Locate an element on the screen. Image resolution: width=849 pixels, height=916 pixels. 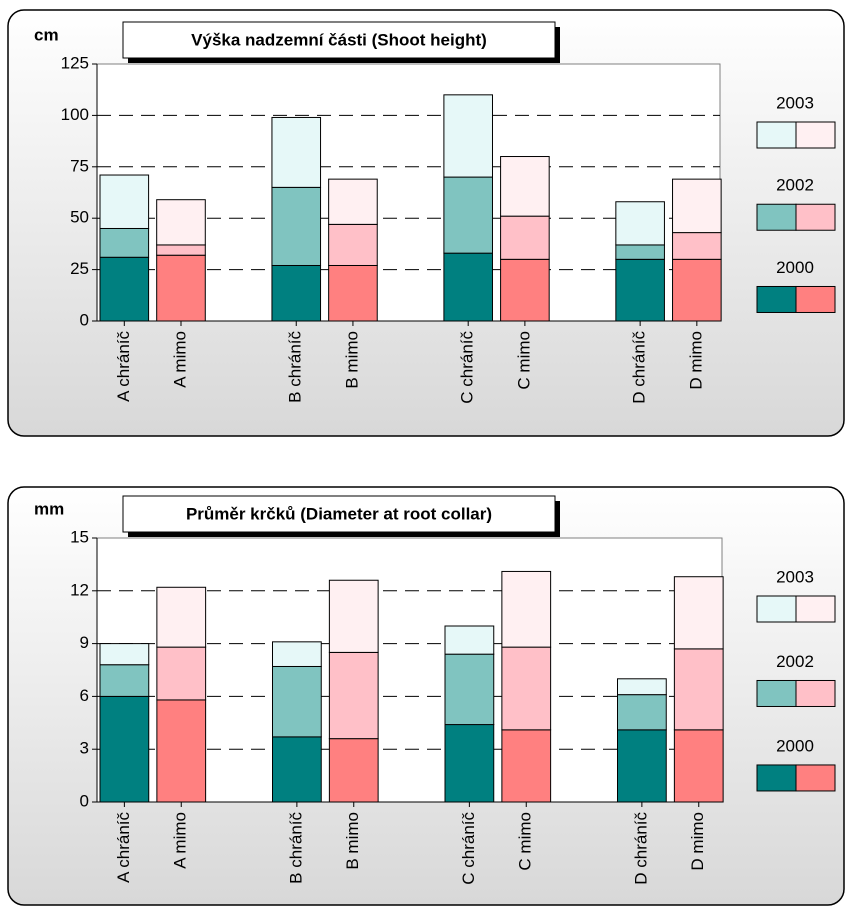
x-tick-label: C mimo is located at coordinates (523, 360).